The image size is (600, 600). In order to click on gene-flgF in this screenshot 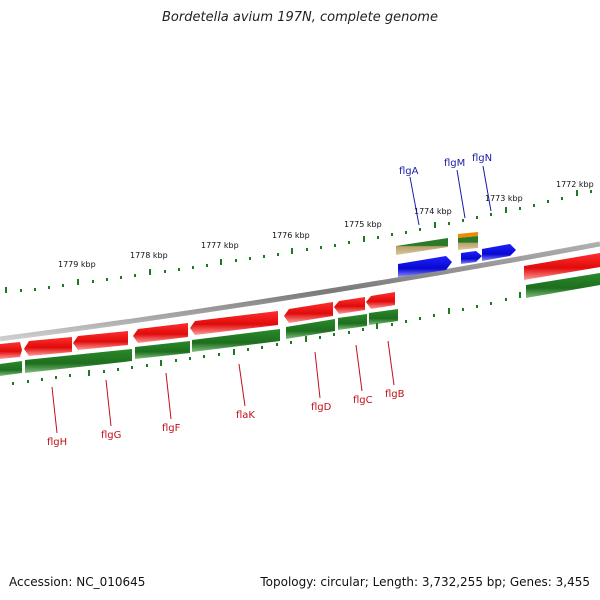, I will do `click(160, 333)`.